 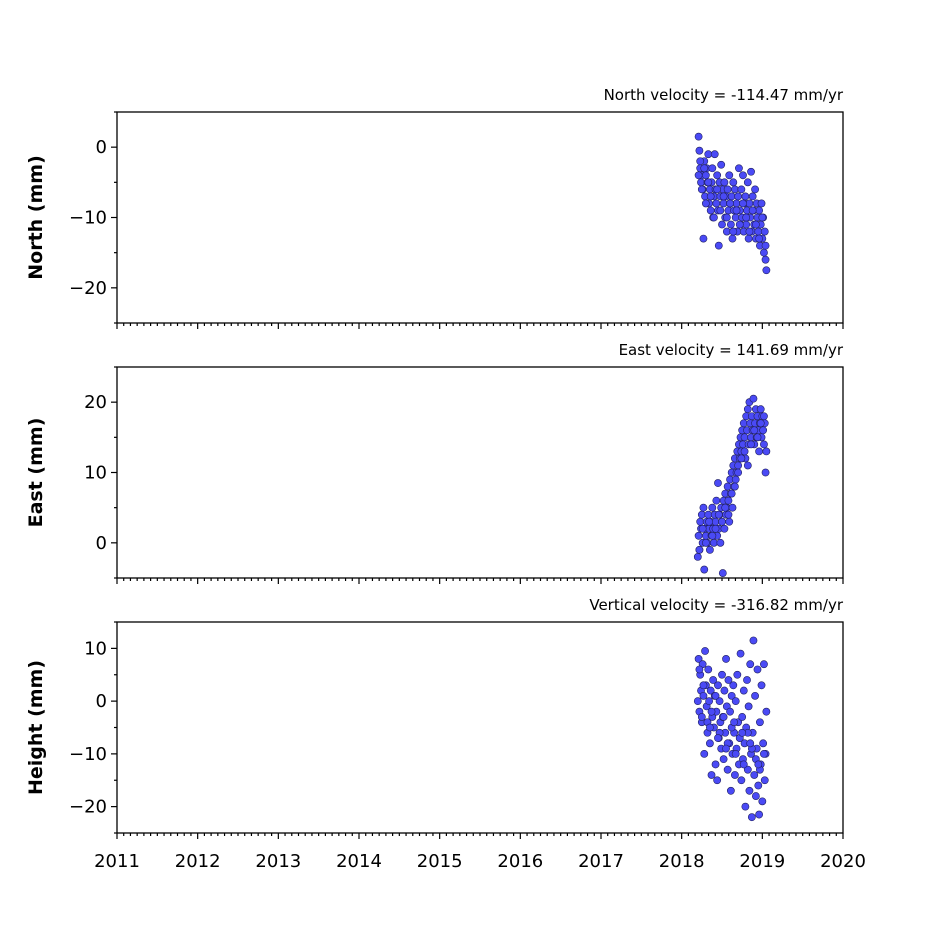 I want to click on height-velocity-title: Vertical velocity = -316.82 mm/yr, so click(x=716, y=605).